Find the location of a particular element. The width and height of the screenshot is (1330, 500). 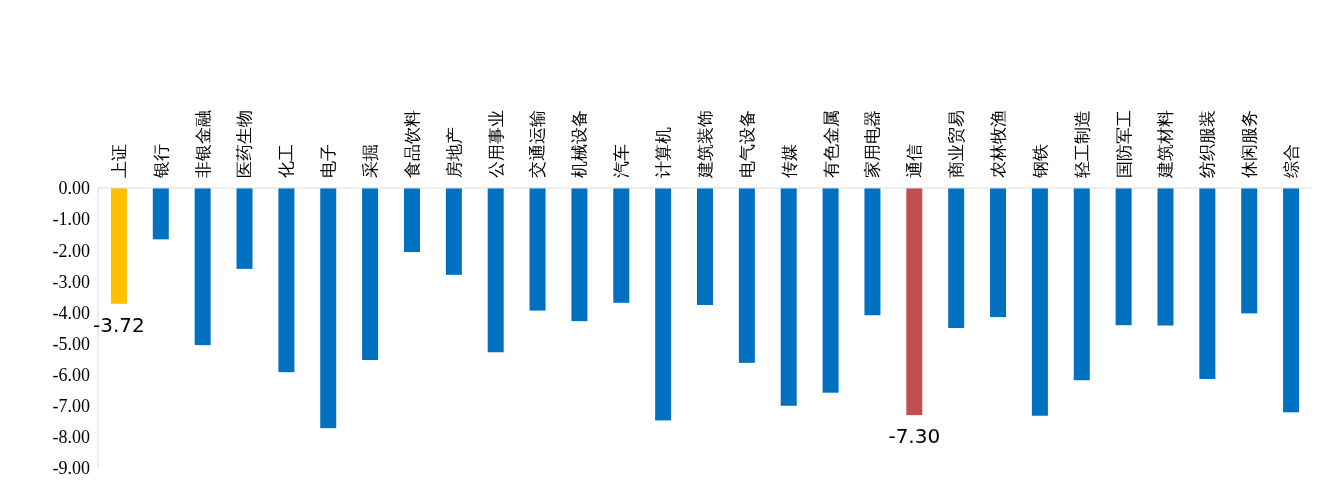

x-tick-label: 医药生物 is located at coordinates (244, 144).